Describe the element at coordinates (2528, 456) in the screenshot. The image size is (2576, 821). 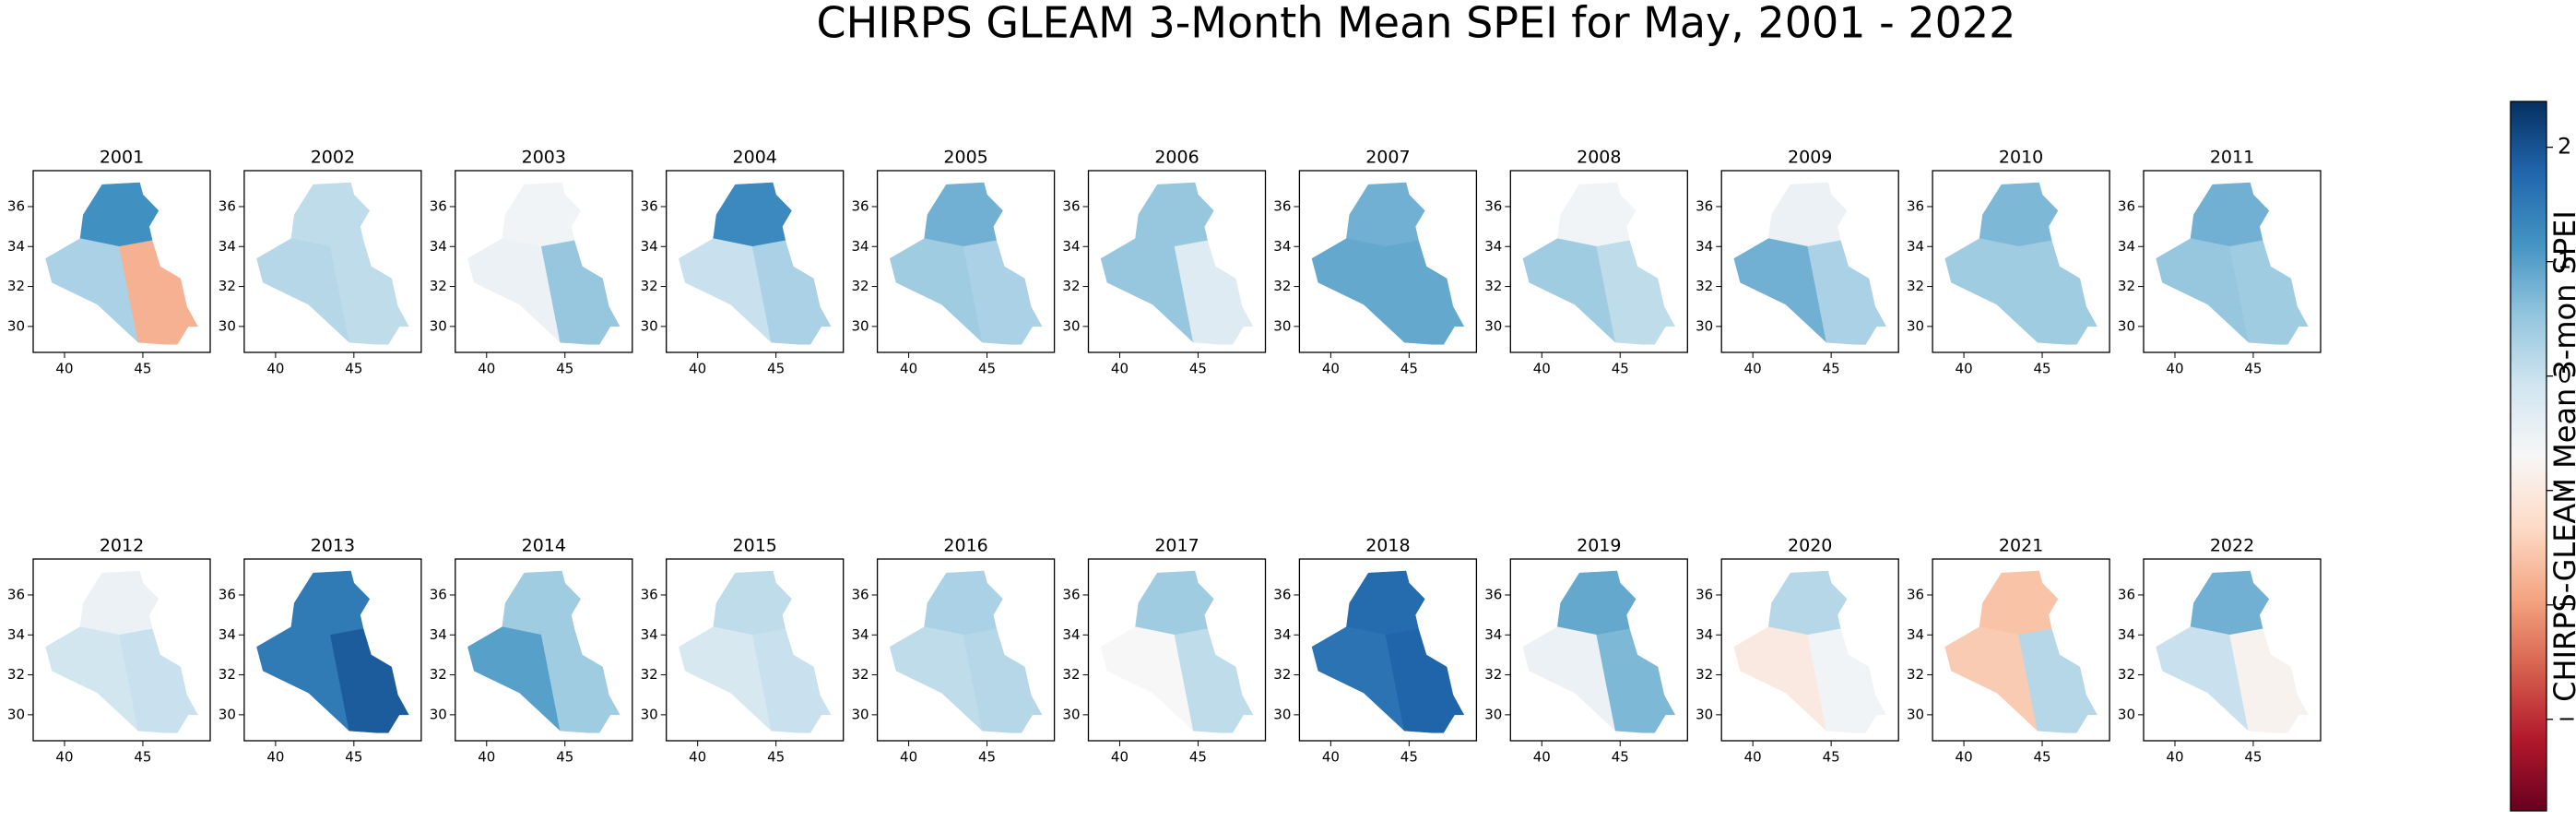
I see `colorbar` at that location.